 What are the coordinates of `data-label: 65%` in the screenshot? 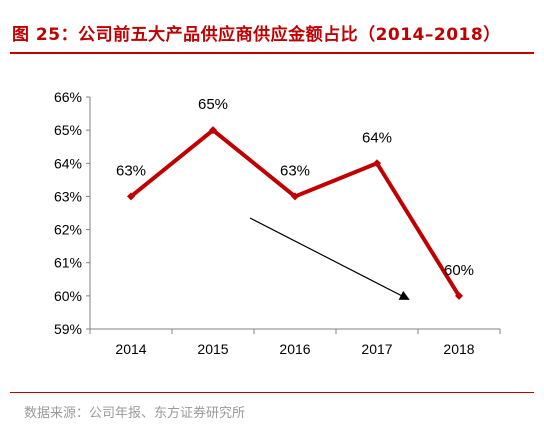 It's located at (213, 104).